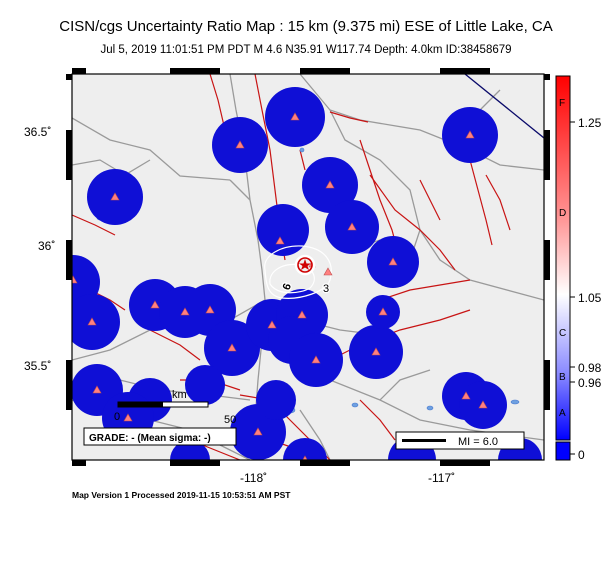 Image resolution: width=612 pixels, height=582 pixels. What do you see at coordinates (590, 123) in the screenshot?
I see `colorbar-value-1-25: 1.25` at bounding box center [590, 123].